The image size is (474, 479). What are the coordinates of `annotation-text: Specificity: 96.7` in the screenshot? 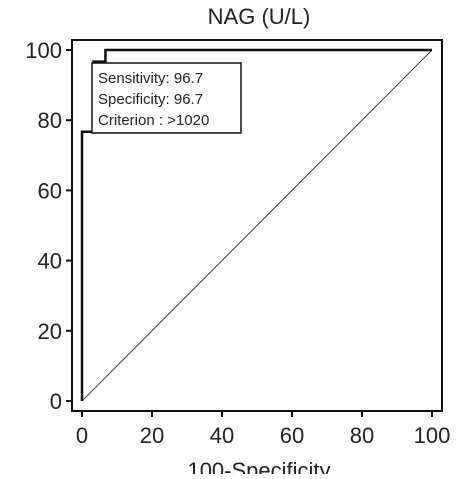 It's located at (150, 99).